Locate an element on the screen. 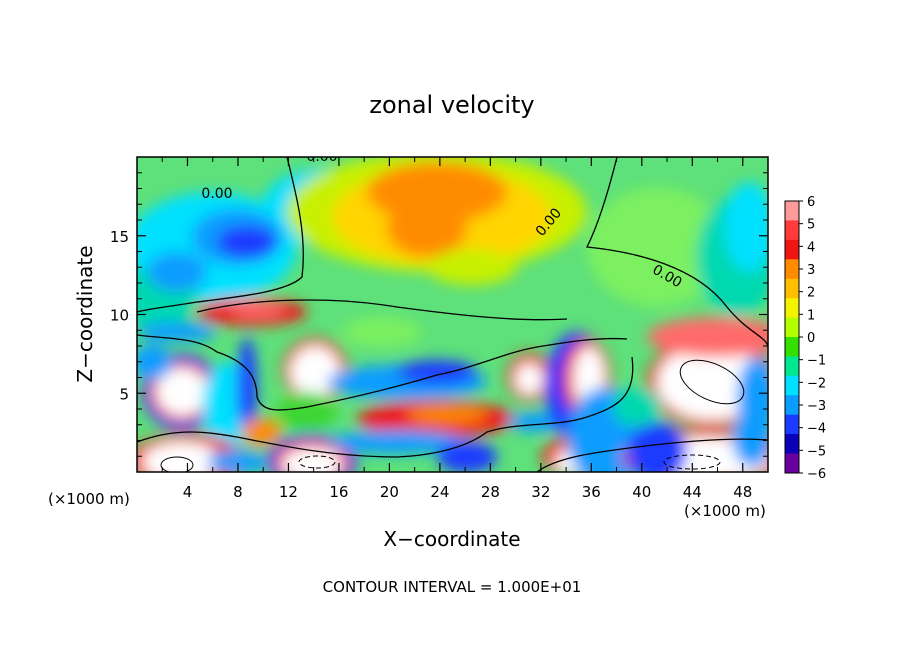 This screenshot has width=904, height=654. colorbar-tick-label: −2 is located at coordinates (816, 383).